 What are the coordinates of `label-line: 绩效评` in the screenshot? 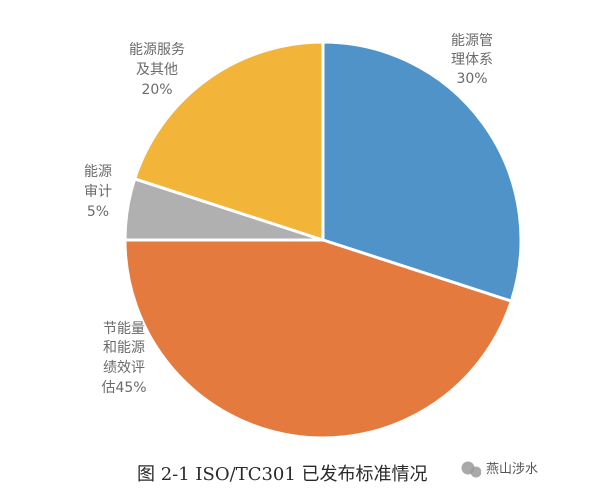 It's located at (124, 368).